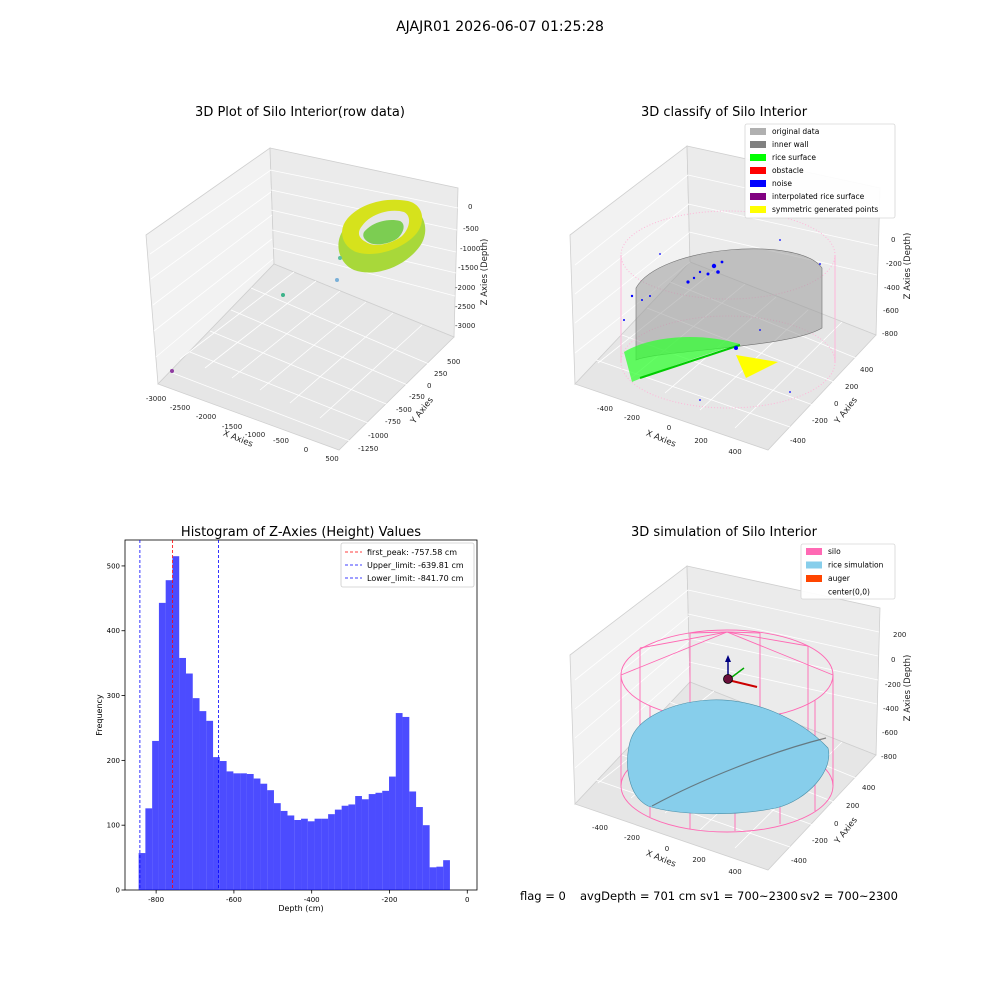 This screenshot has width=1000, height=1000. I want to click on raw-y-tick: 500, so click(453, 362).